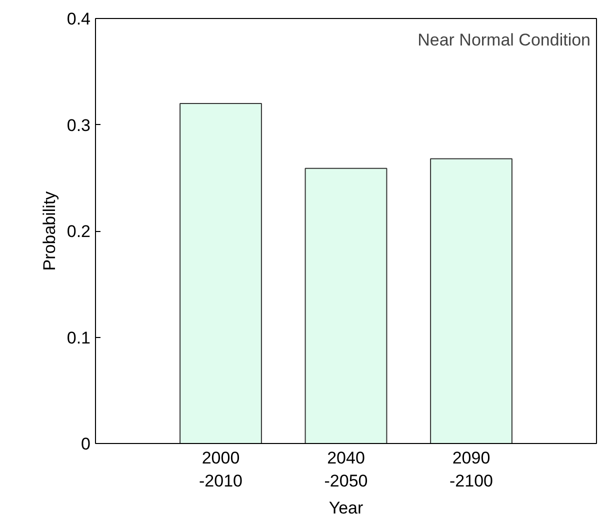  I want to click on y-tick-label: 0.2, so click(78, 231).